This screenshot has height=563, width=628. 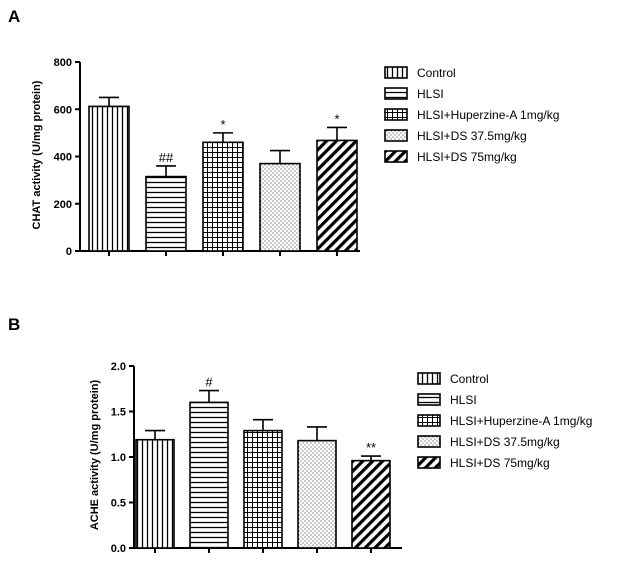 What do you see at coordinates (222, 124) in the screenshot?
I see `panel-a-significance-3: *` at bounding box center [222, 124].